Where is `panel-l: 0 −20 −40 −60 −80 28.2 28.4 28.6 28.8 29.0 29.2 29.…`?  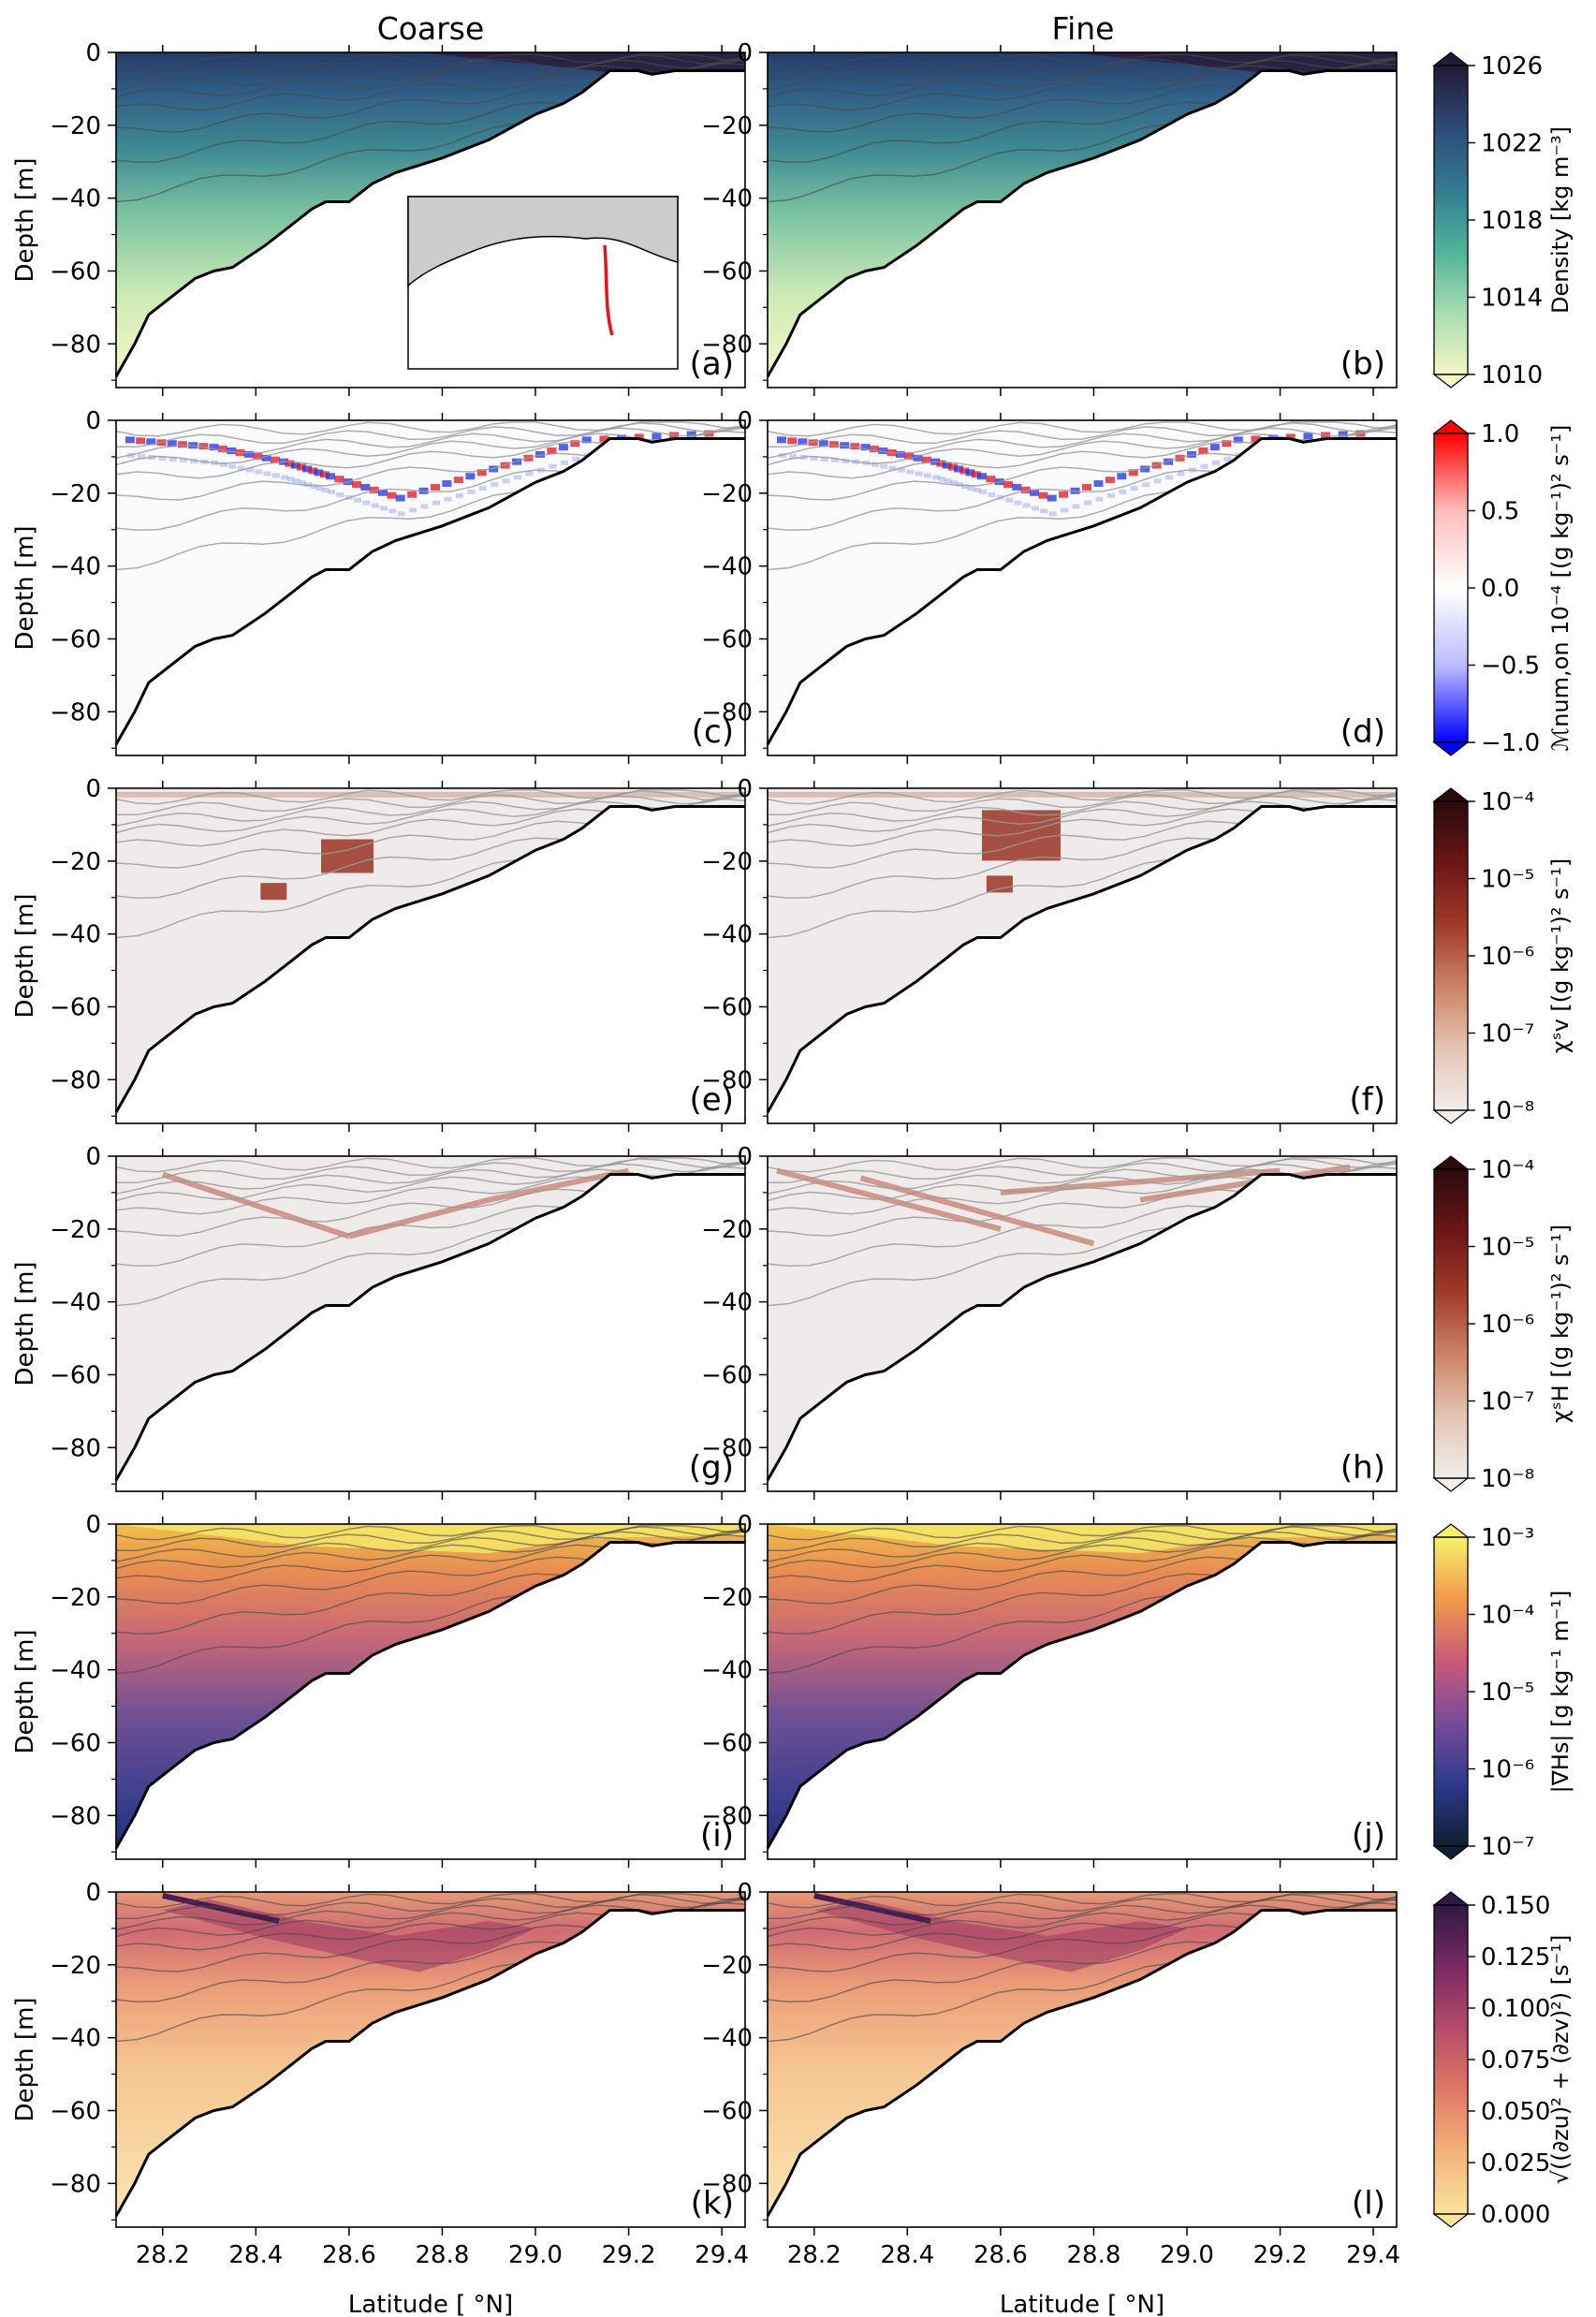 panel-l: 0 −20 −40 −60 −80 28.2 28.4 28.6 28.8 29.0 29.2 29.… is located at coordinates (1050, 2098).